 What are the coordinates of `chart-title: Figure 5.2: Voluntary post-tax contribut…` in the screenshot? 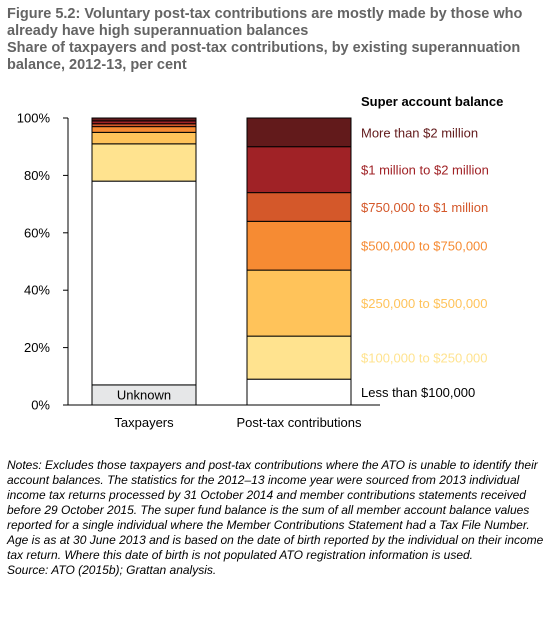 It's located at (265, 22).